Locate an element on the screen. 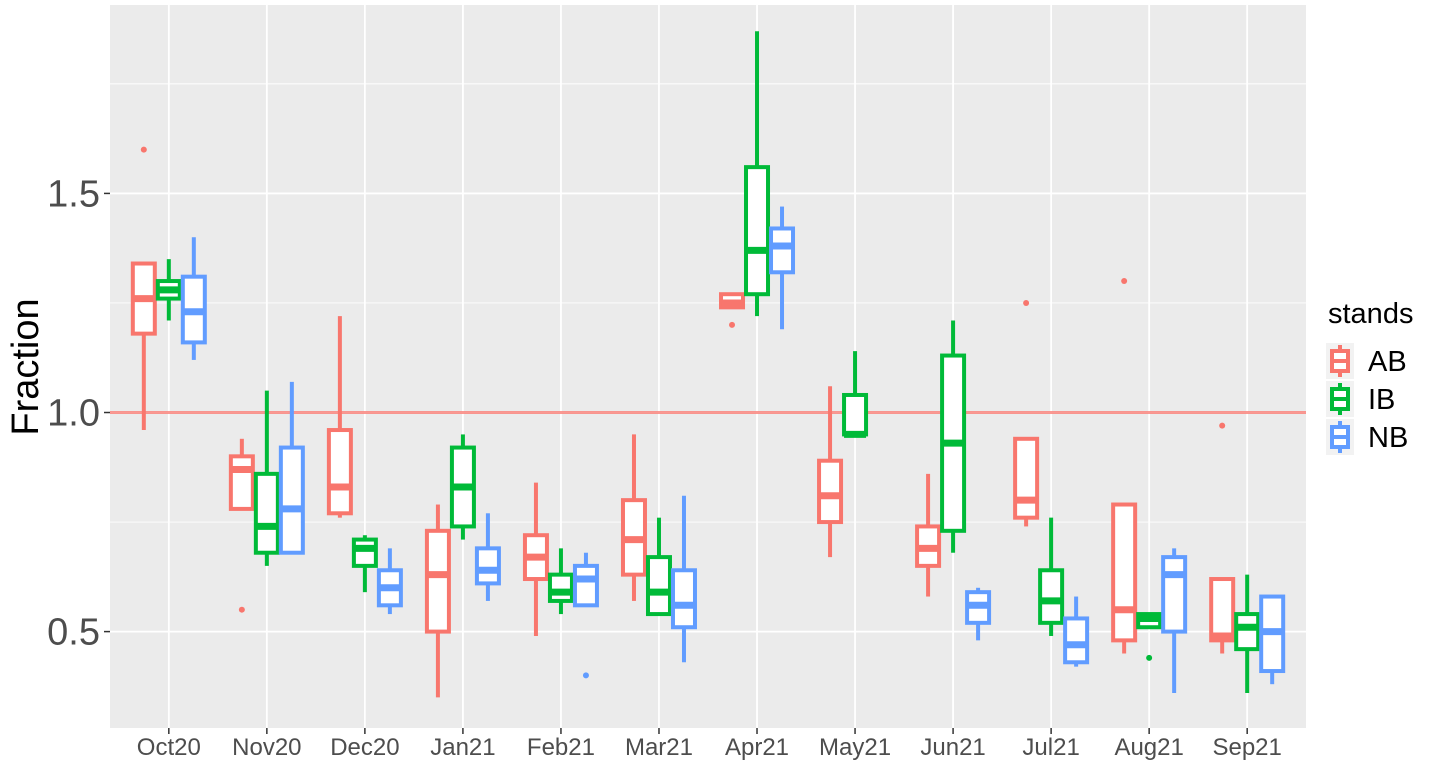 The image size is (1440, 768). x-tick-label: May21 is located at coordinates (855, 747).